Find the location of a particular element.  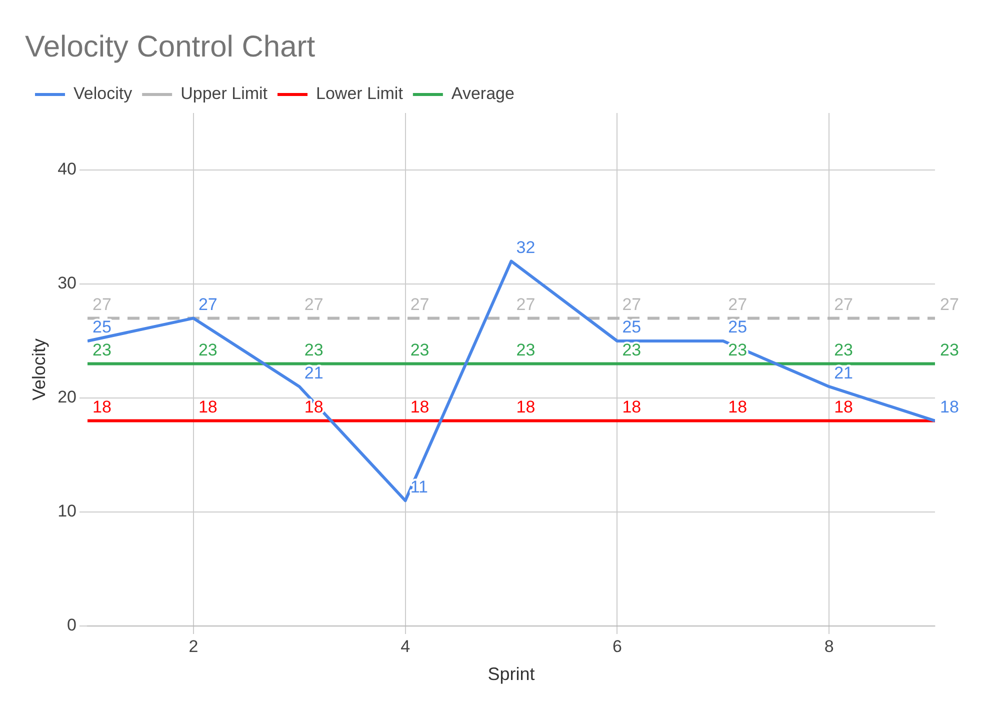

legend-label: Average is located at coordinates (482, 94).